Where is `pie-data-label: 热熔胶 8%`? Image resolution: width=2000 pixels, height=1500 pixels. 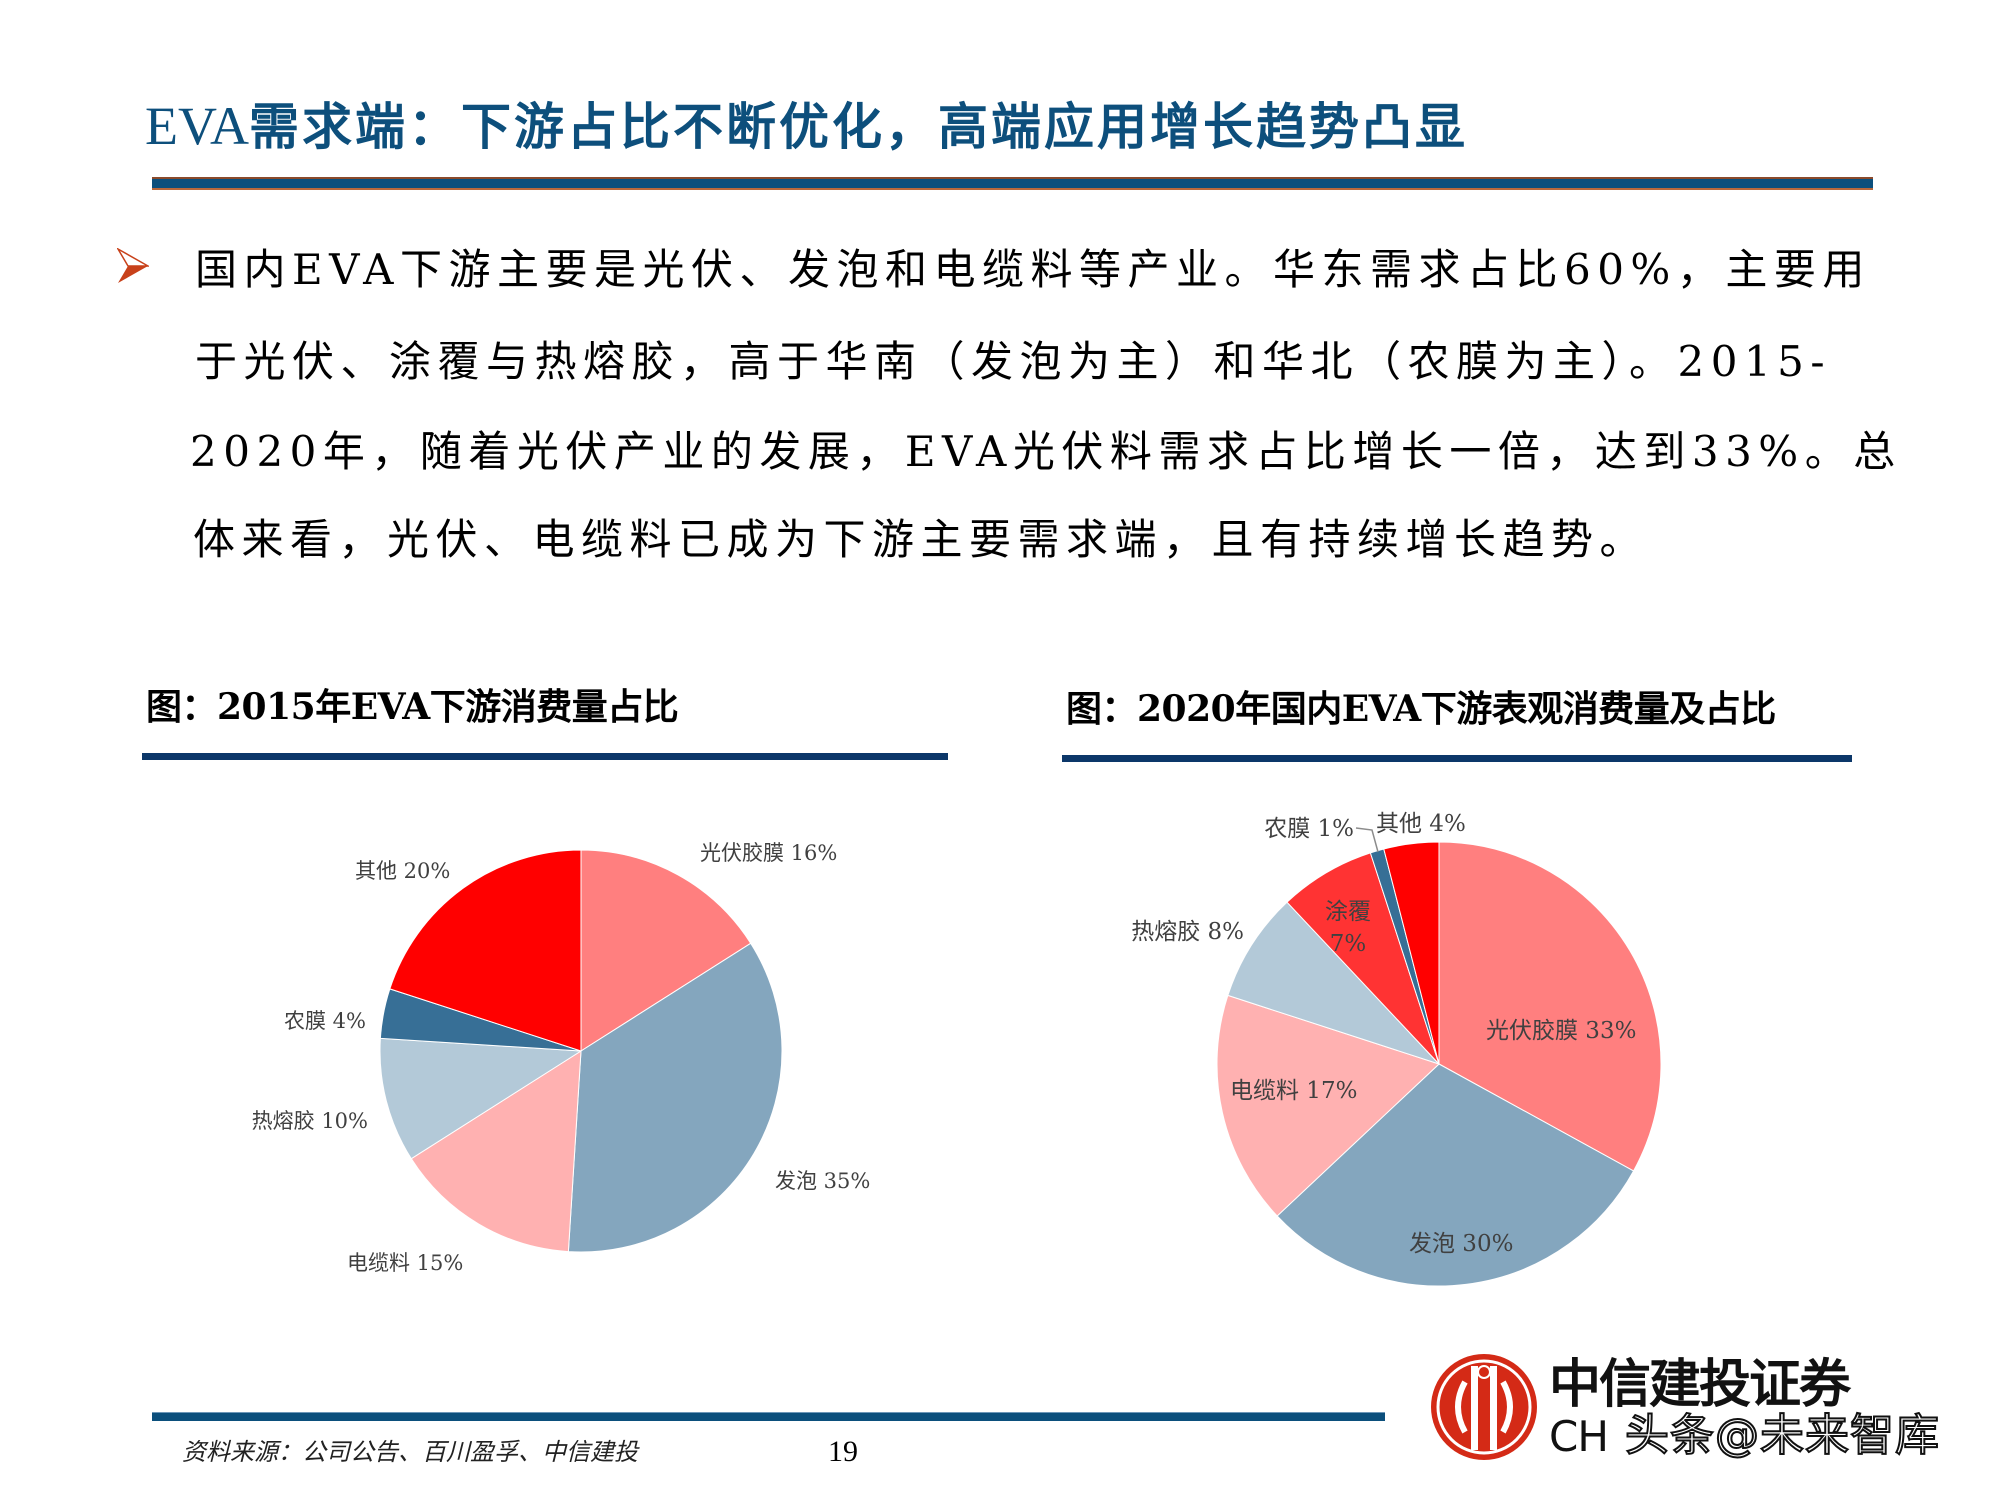
pie-data-label: 热熔胶 8% is located at coordinates (1187, 932).